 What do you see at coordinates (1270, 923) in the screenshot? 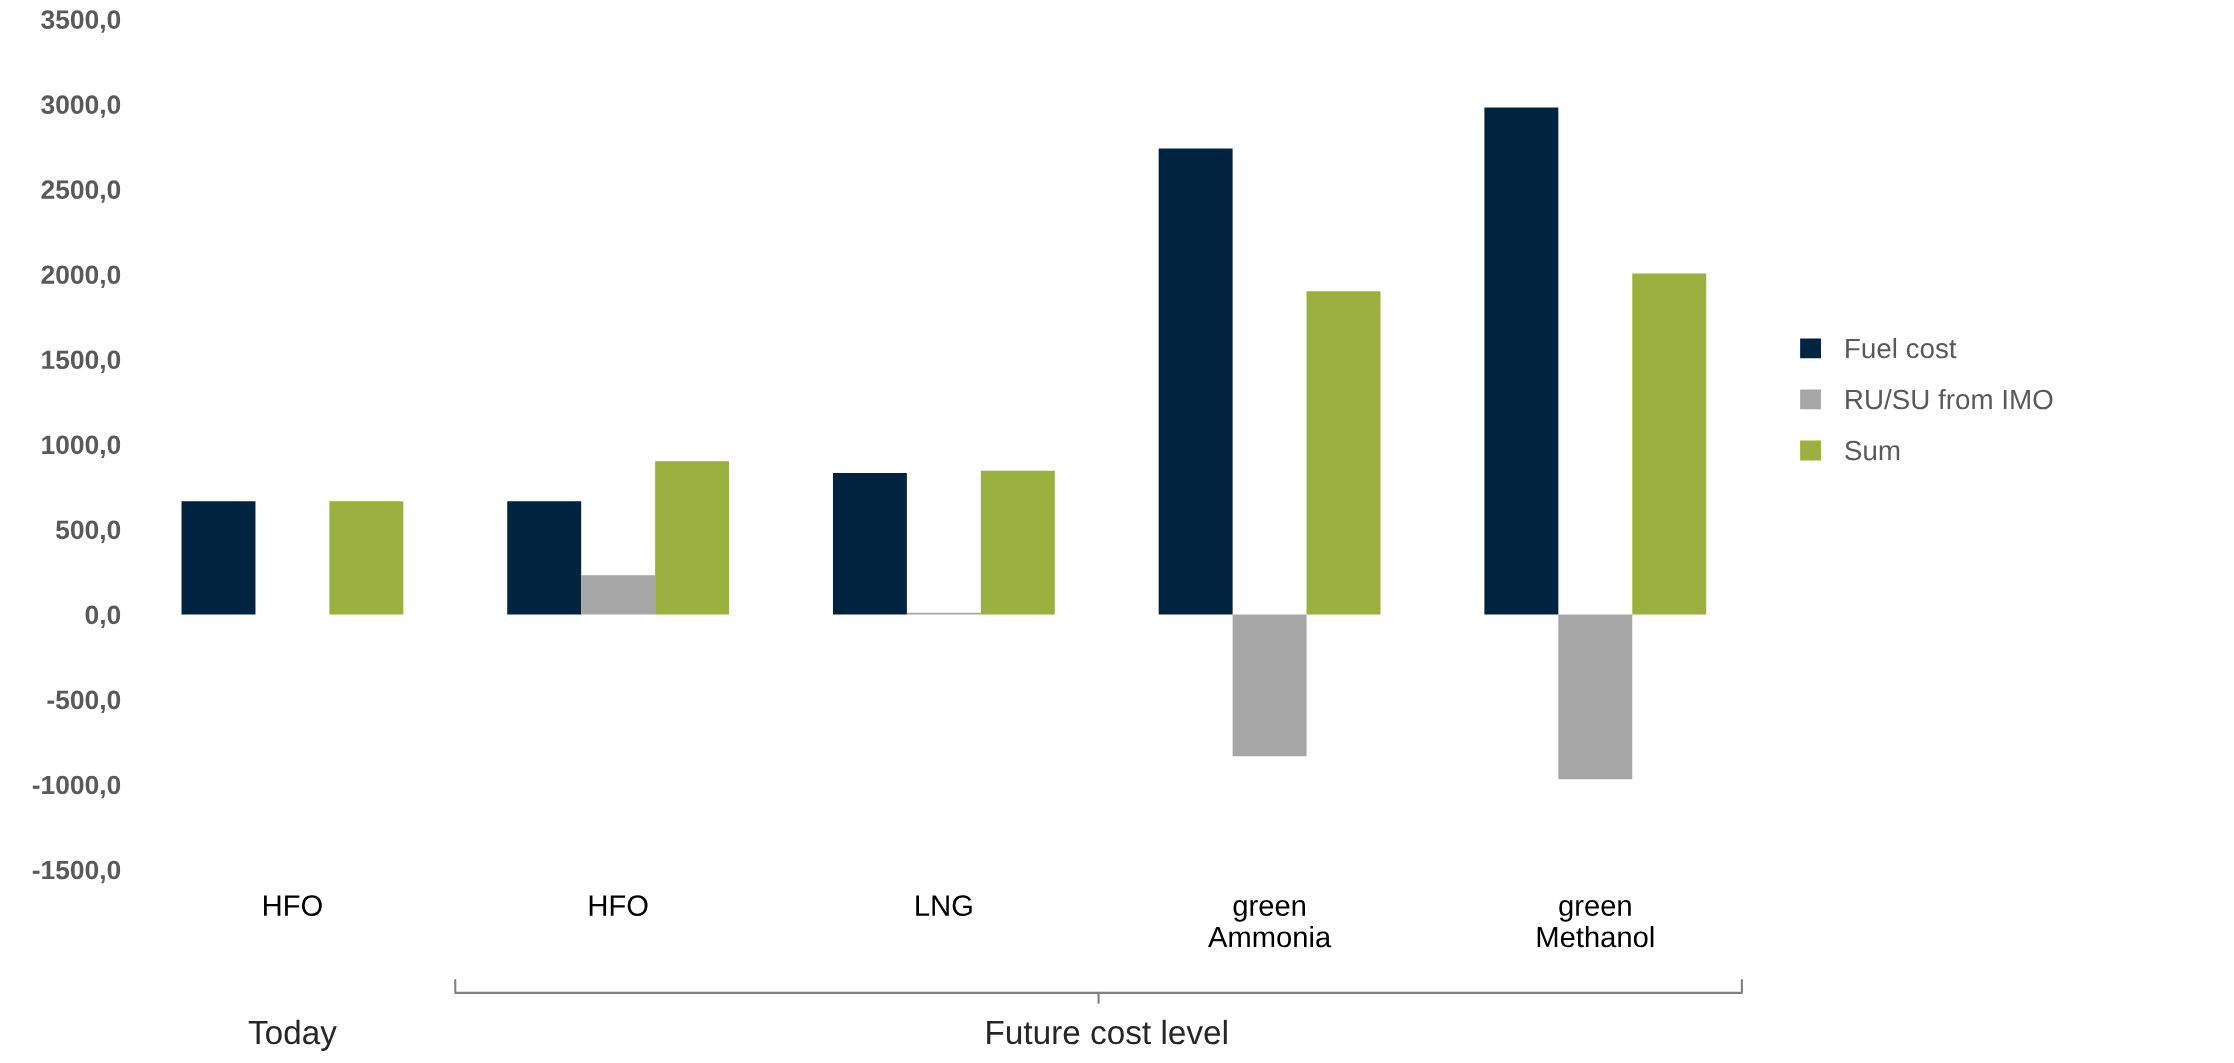
I see `x-tick-label: green Ammonia` at bounding box center [1270, 923].